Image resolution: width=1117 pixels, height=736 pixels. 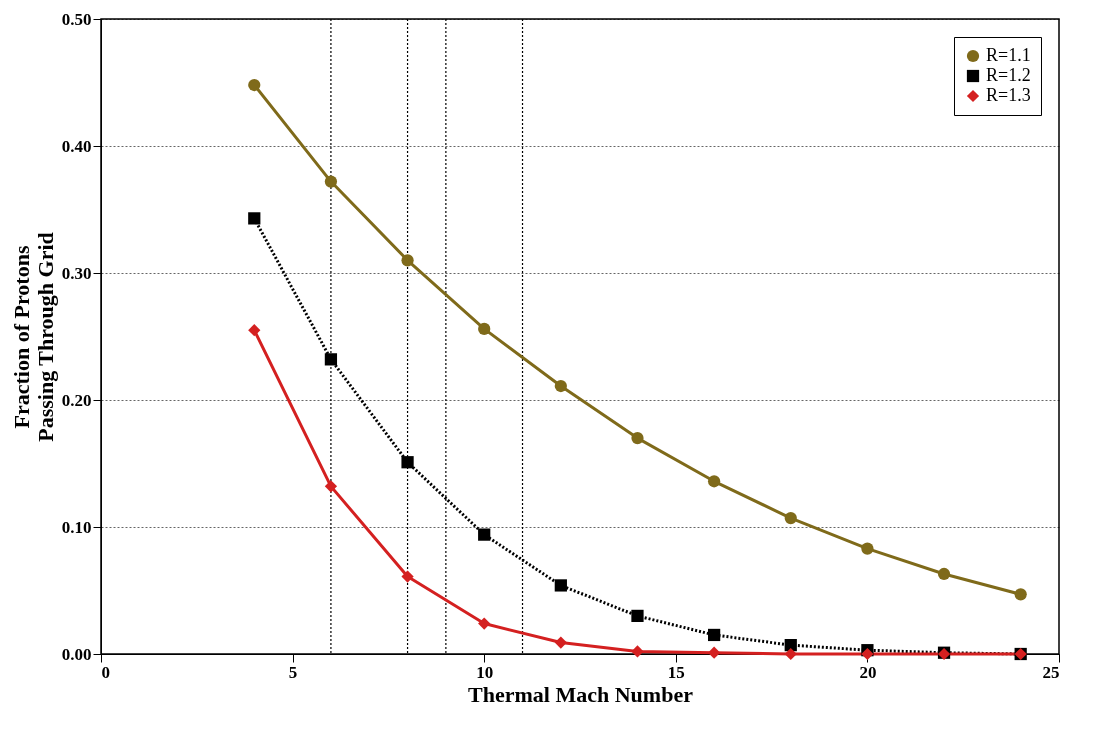 What do you see at coordinates (676, 672) in the screenshot?
I see `x-tick-label: 15` at bounding box center [676, 672].